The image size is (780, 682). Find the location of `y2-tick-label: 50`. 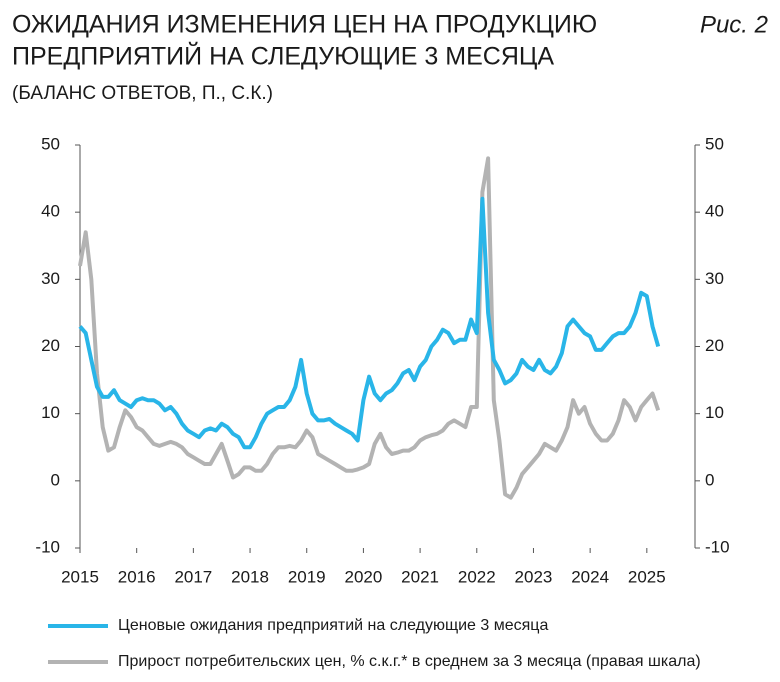

y2-tick-label: 50 is located at coordinates (714, 143).